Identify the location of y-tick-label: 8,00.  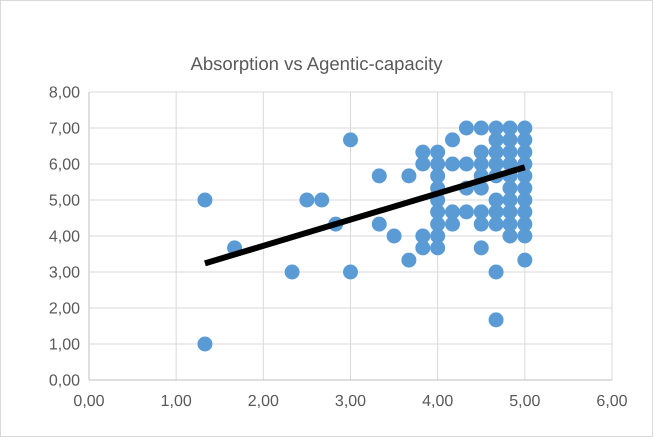
(64, 93).